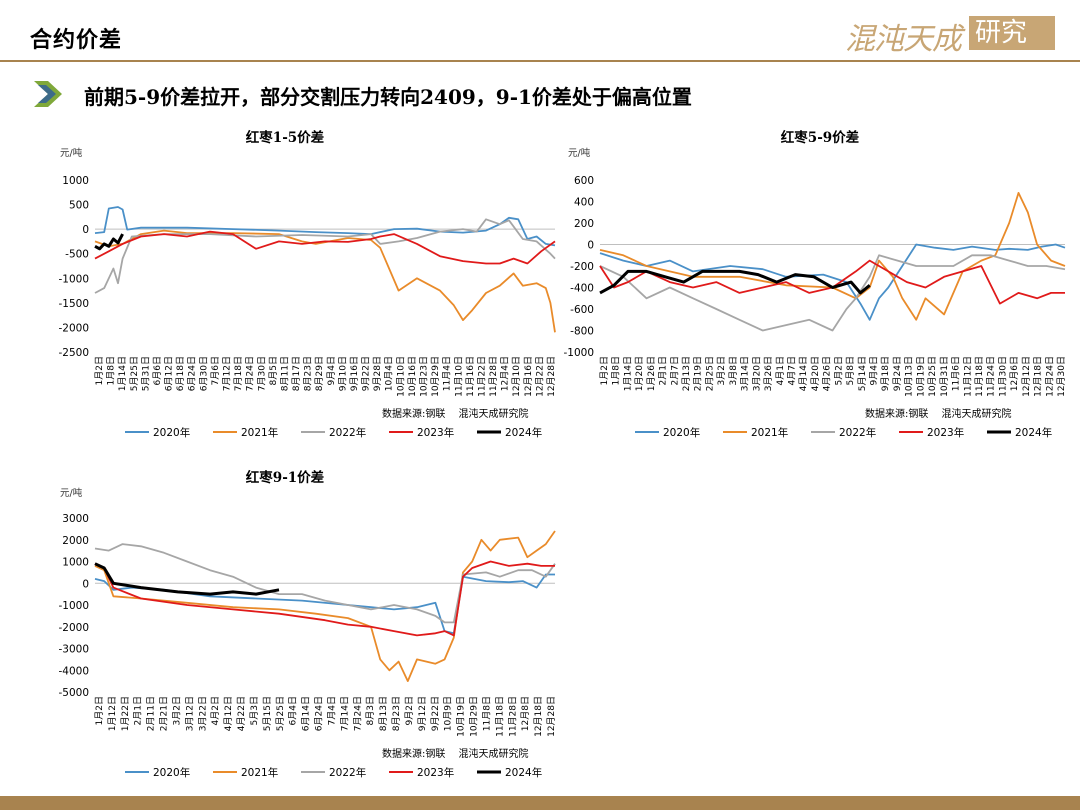  I want to click on x-tick-label: 4月1日, so click(780, 370).